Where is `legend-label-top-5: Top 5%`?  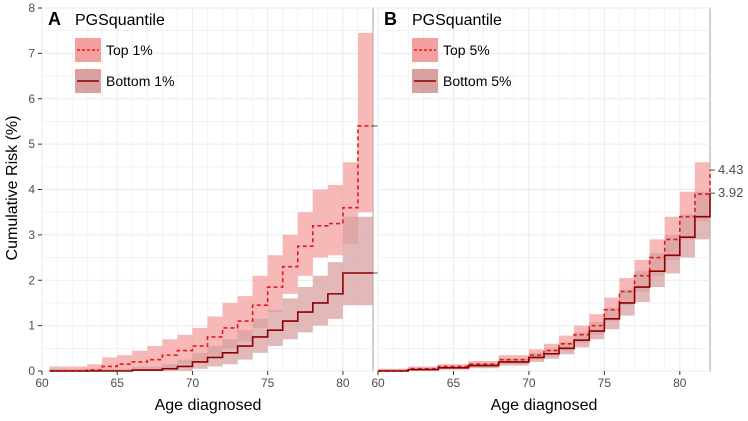 legend-label-top-5: Top 5% is located at coordinates (466, 50).